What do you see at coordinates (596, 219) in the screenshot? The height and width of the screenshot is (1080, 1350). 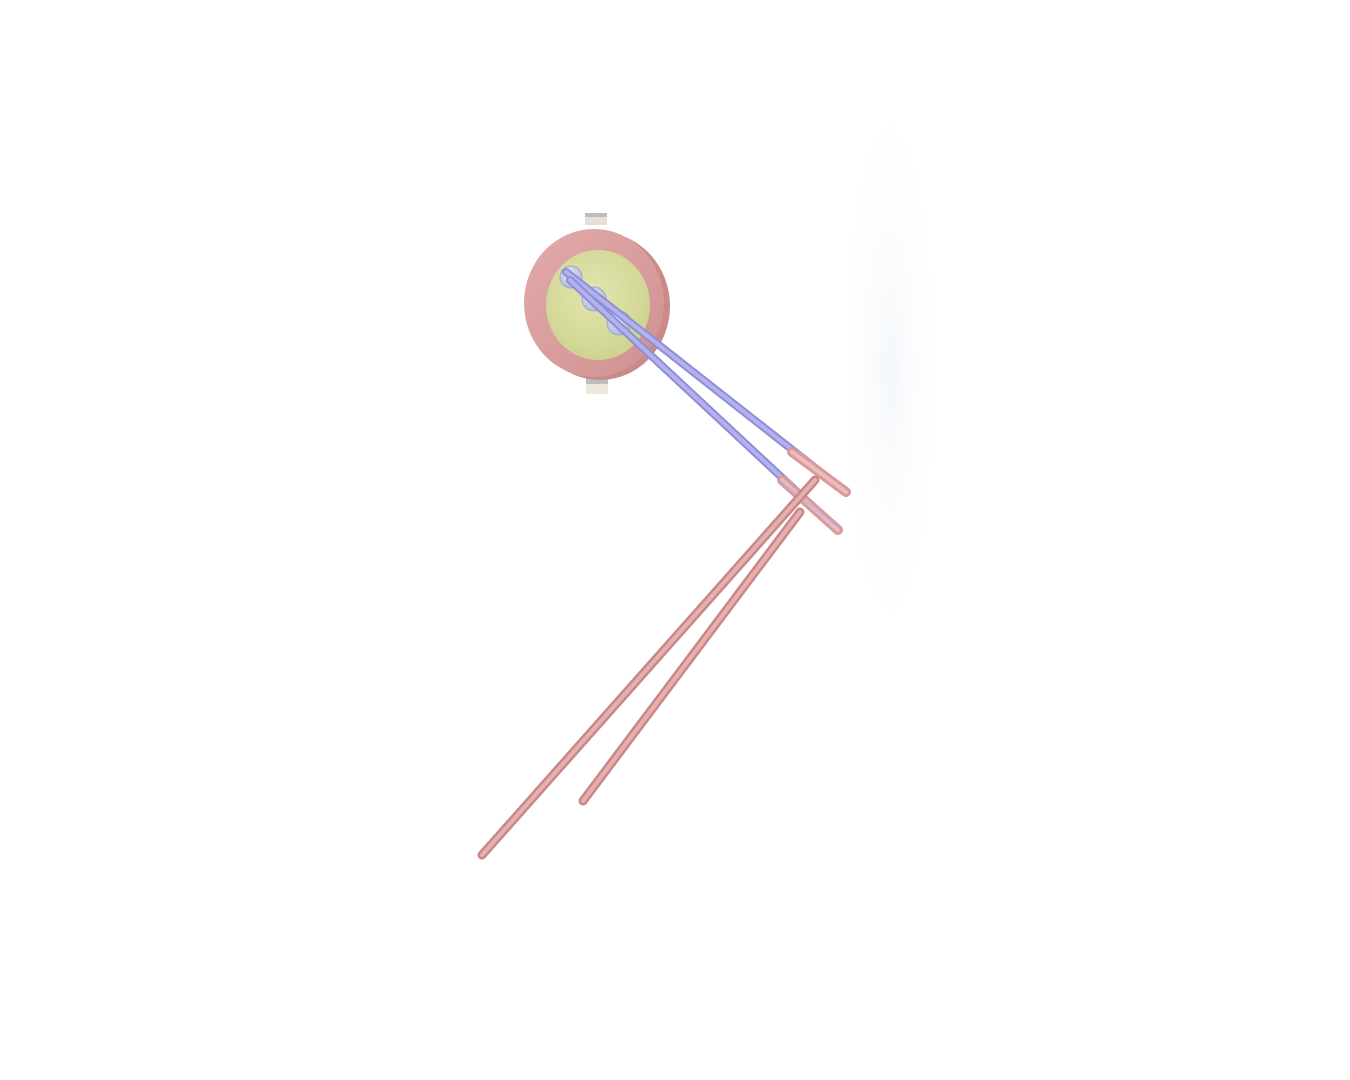 I see `top-bracket` at bounding box center [596, 219].